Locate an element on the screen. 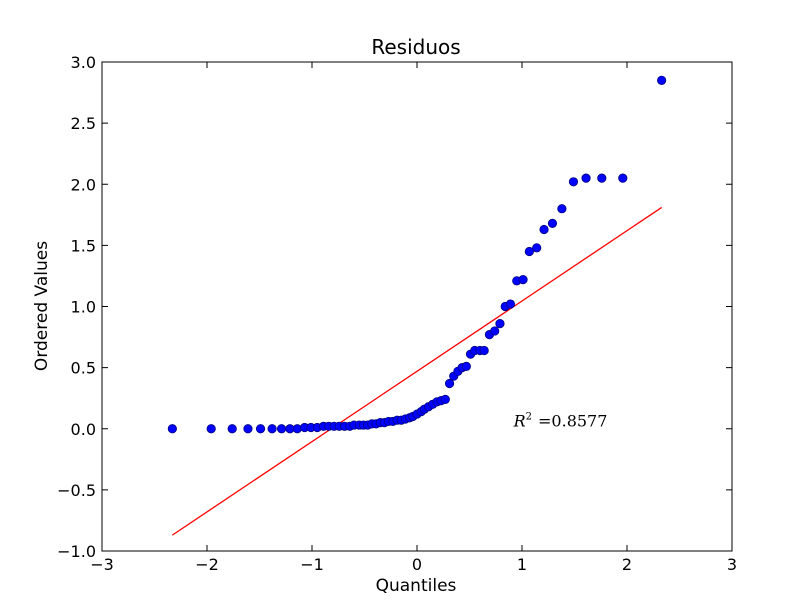 The height and width of the screenshot is (612, 812). x-tick-label: 0 is located at coordinates (417, 564).